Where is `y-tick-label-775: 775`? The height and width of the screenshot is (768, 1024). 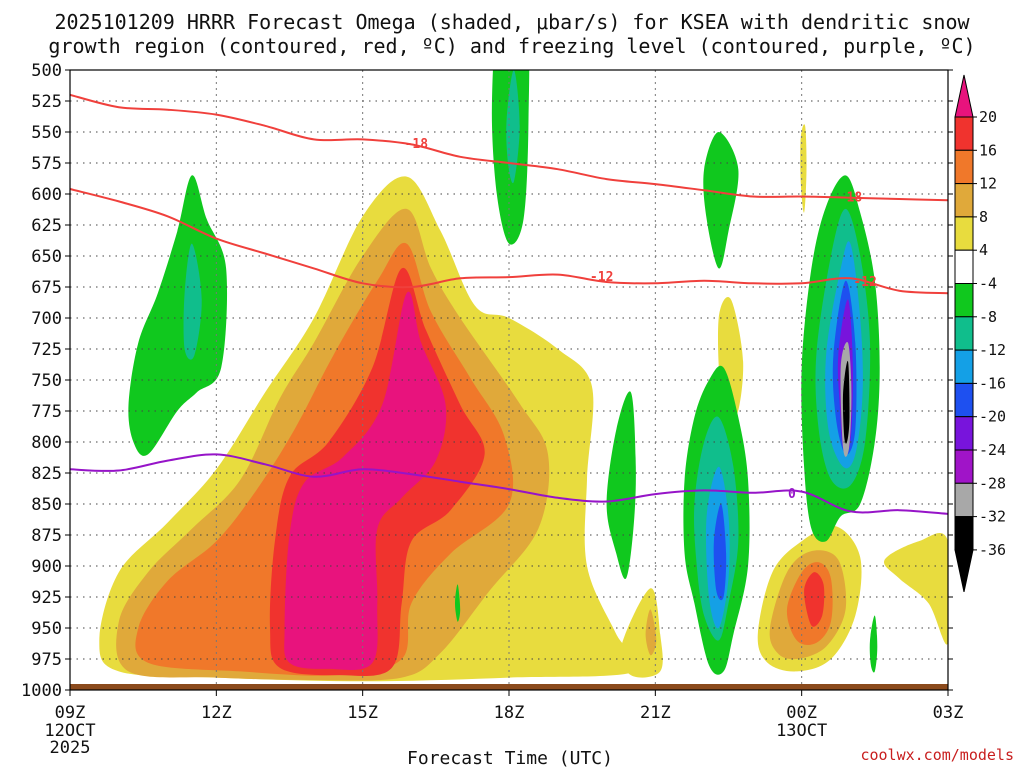 y-tick-label-775: 775 is located at coordinates (46, 412).